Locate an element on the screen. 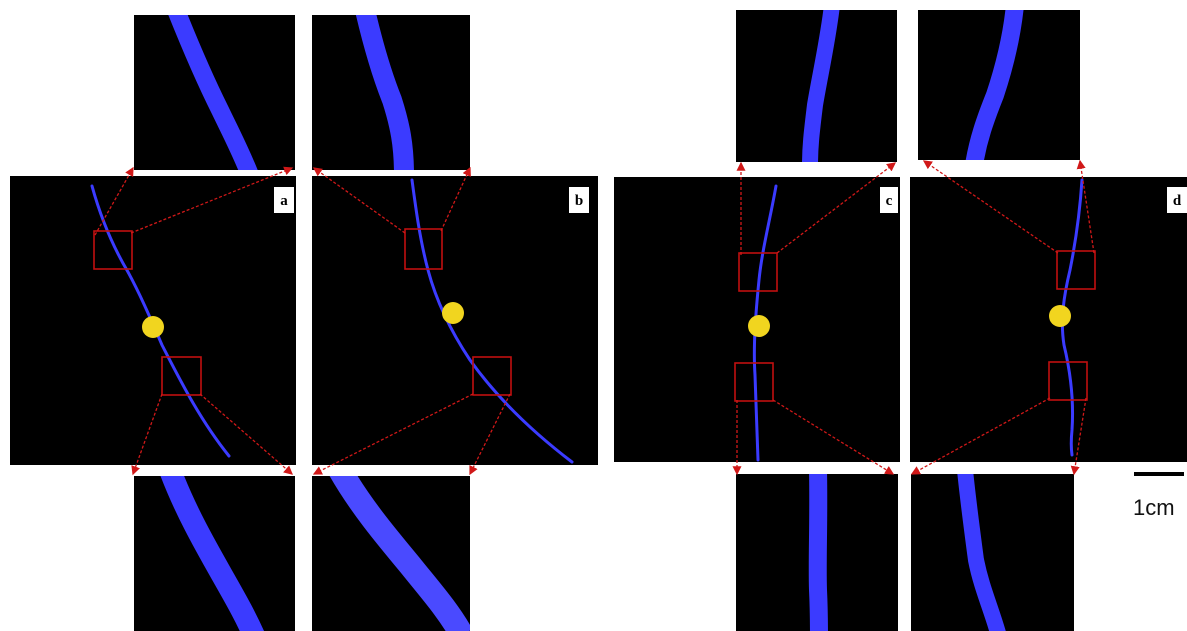 This screenshot has height=631, width=1187. panel-d: d is located at coordinates (1048, 319).